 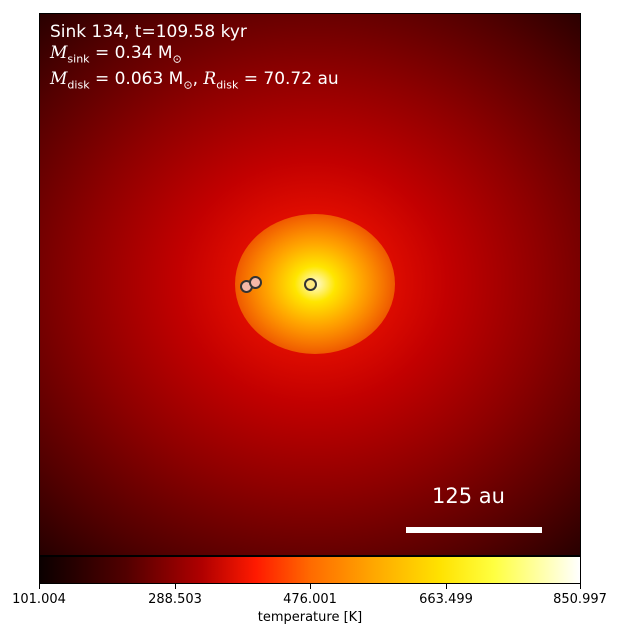 I want to click on colorbar-tick-label: 476.001, so click(x=310, y=599).